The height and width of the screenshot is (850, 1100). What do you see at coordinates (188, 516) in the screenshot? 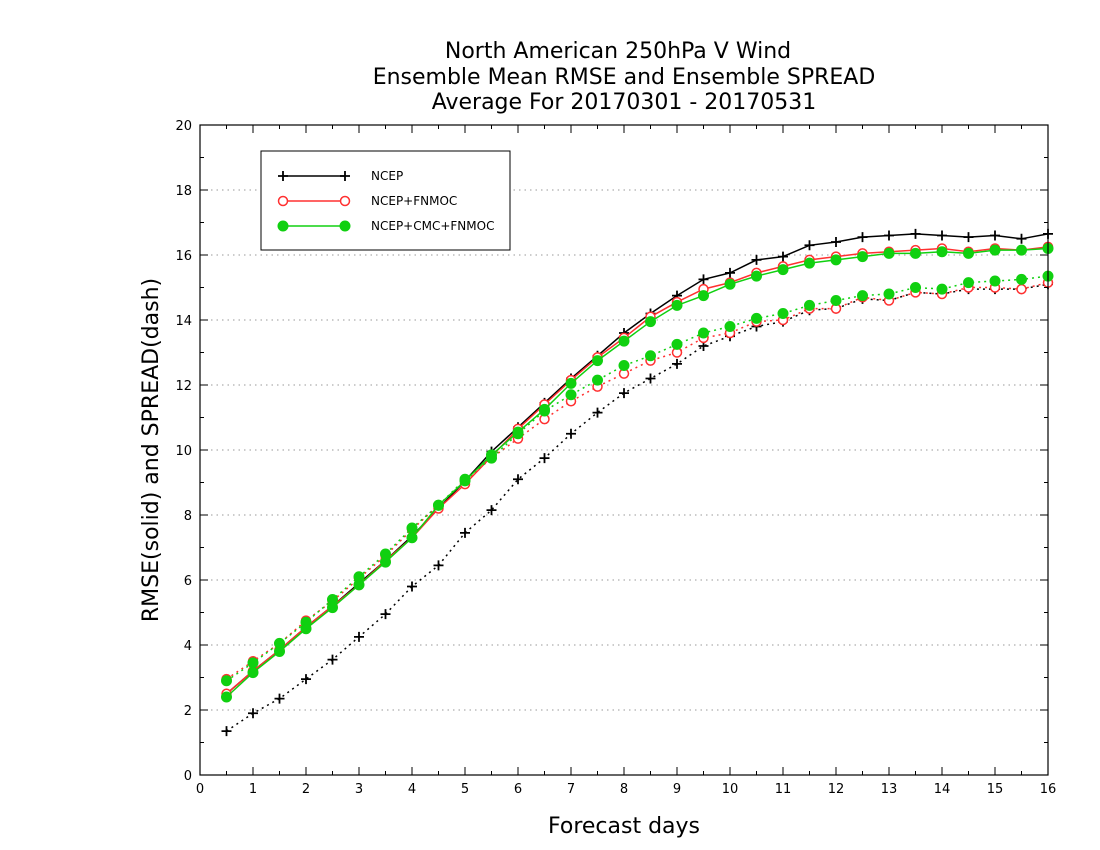
I see `y-tick-label: 8` at bounding box center [188, 516].